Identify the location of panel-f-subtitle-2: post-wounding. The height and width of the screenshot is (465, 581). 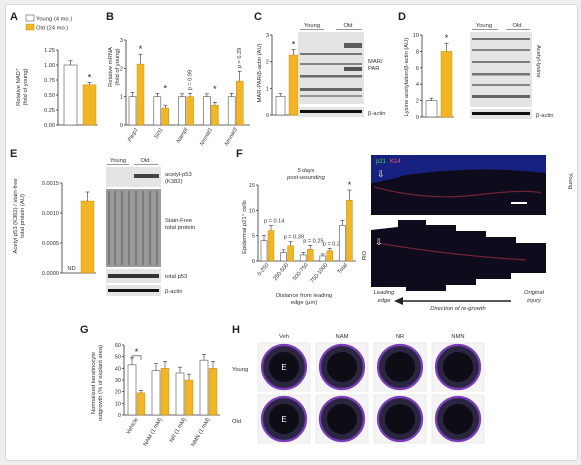
(305, 178).